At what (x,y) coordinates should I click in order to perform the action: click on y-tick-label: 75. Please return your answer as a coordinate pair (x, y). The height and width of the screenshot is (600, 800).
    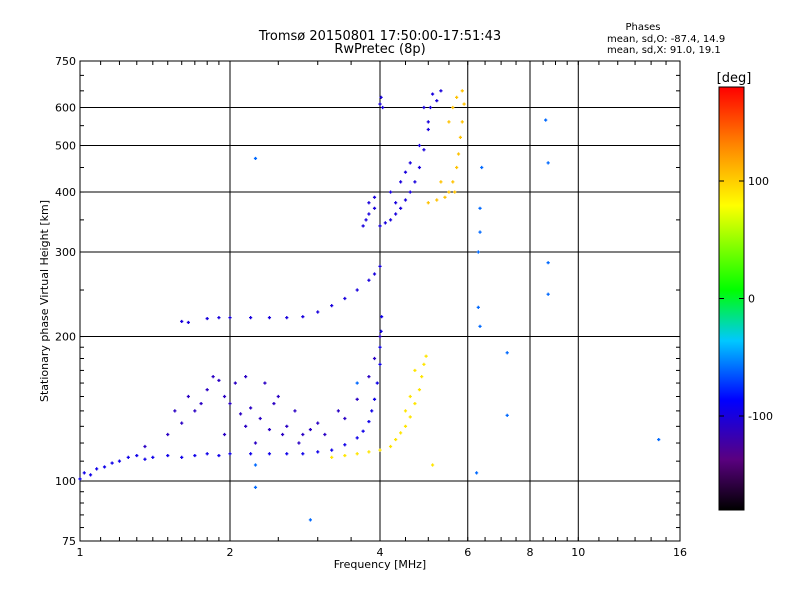
    Looking at the image, I should click on (69, 541).